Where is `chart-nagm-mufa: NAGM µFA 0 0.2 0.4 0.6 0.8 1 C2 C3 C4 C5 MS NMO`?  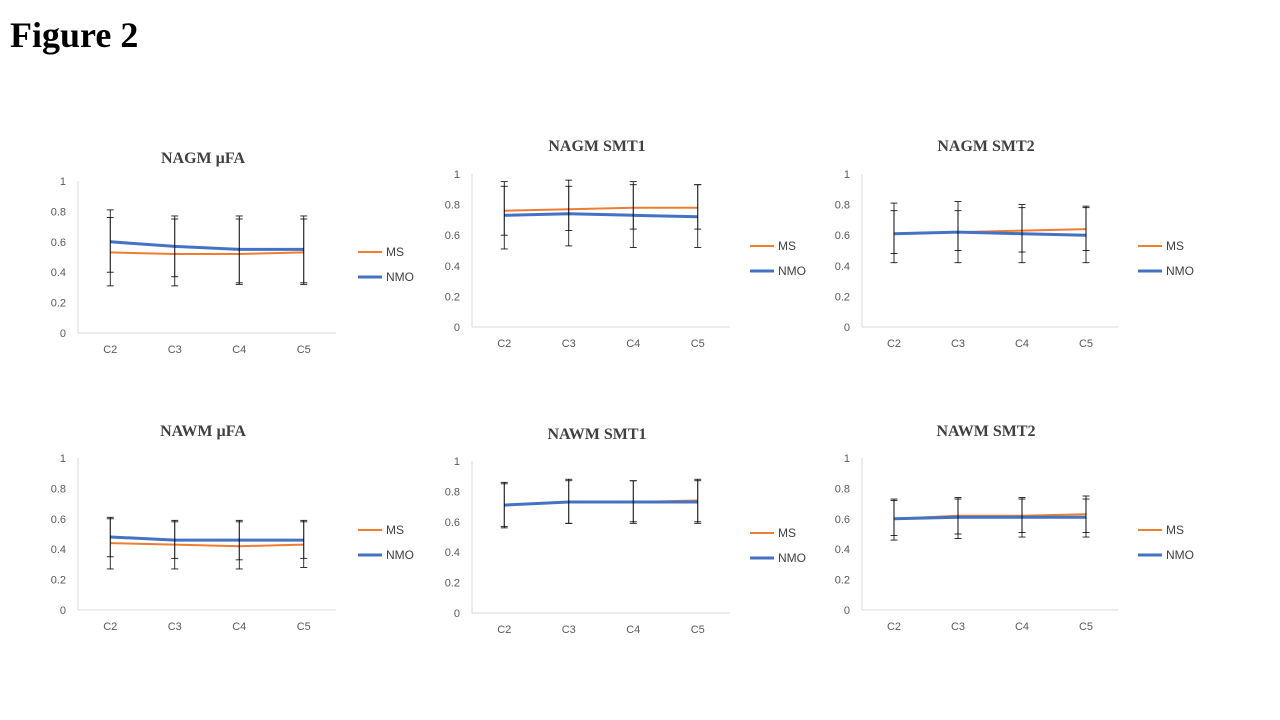
chart-nagm-mufa: NAGM µFA 0 0.2 0.4 0.6 0.8 1 C2 C3 C4 C5 MS NMO is located at coordinates (232, 253).